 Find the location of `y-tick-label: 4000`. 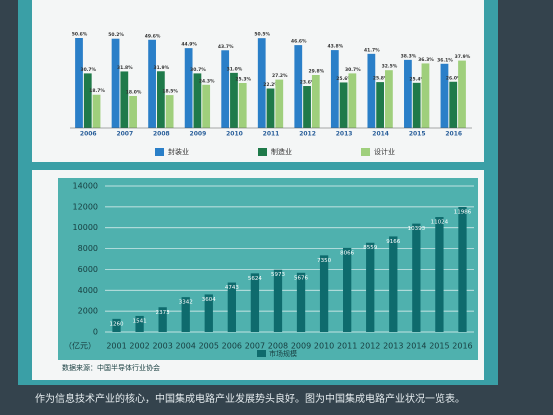

y-tick-label: 4000 is located at coordinates (88, 290).